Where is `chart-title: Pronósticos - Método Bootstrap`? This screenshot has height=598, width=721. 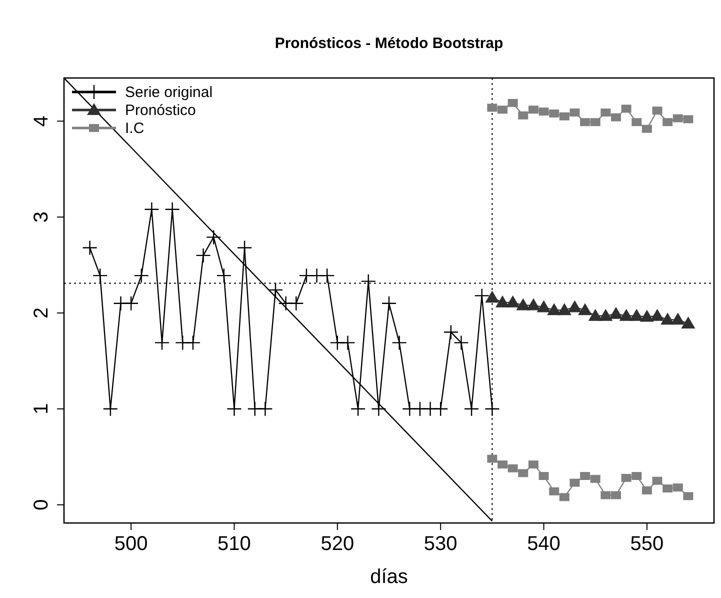 chart-title: Pronósticos - Método Bootstrap is located at coordinates (389, 43).